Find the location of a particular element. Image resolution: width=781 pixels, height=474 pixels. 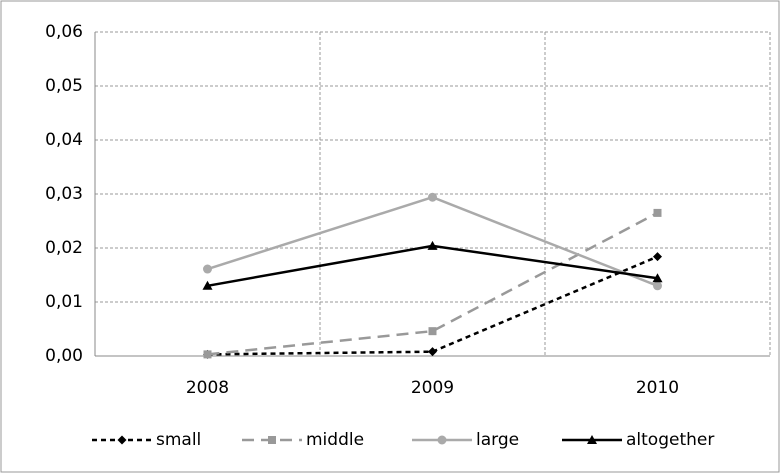

y-tick-label: 0,01 is located at coordinates (64, 302).